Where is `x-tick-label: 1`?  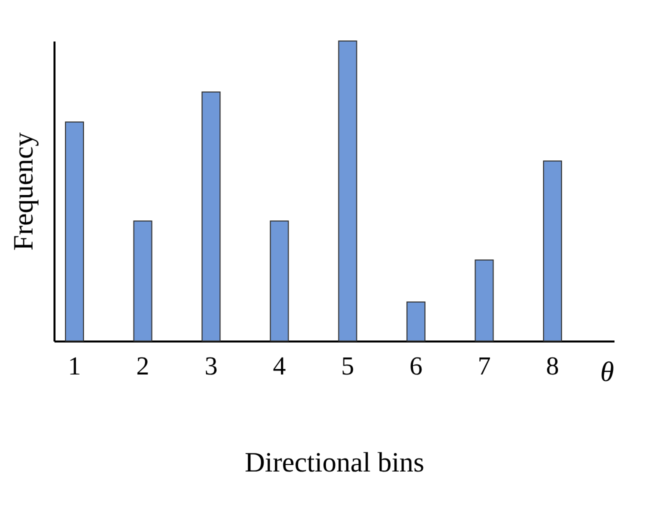 x-tick-label: 1 is located at coordinates (74, 366).